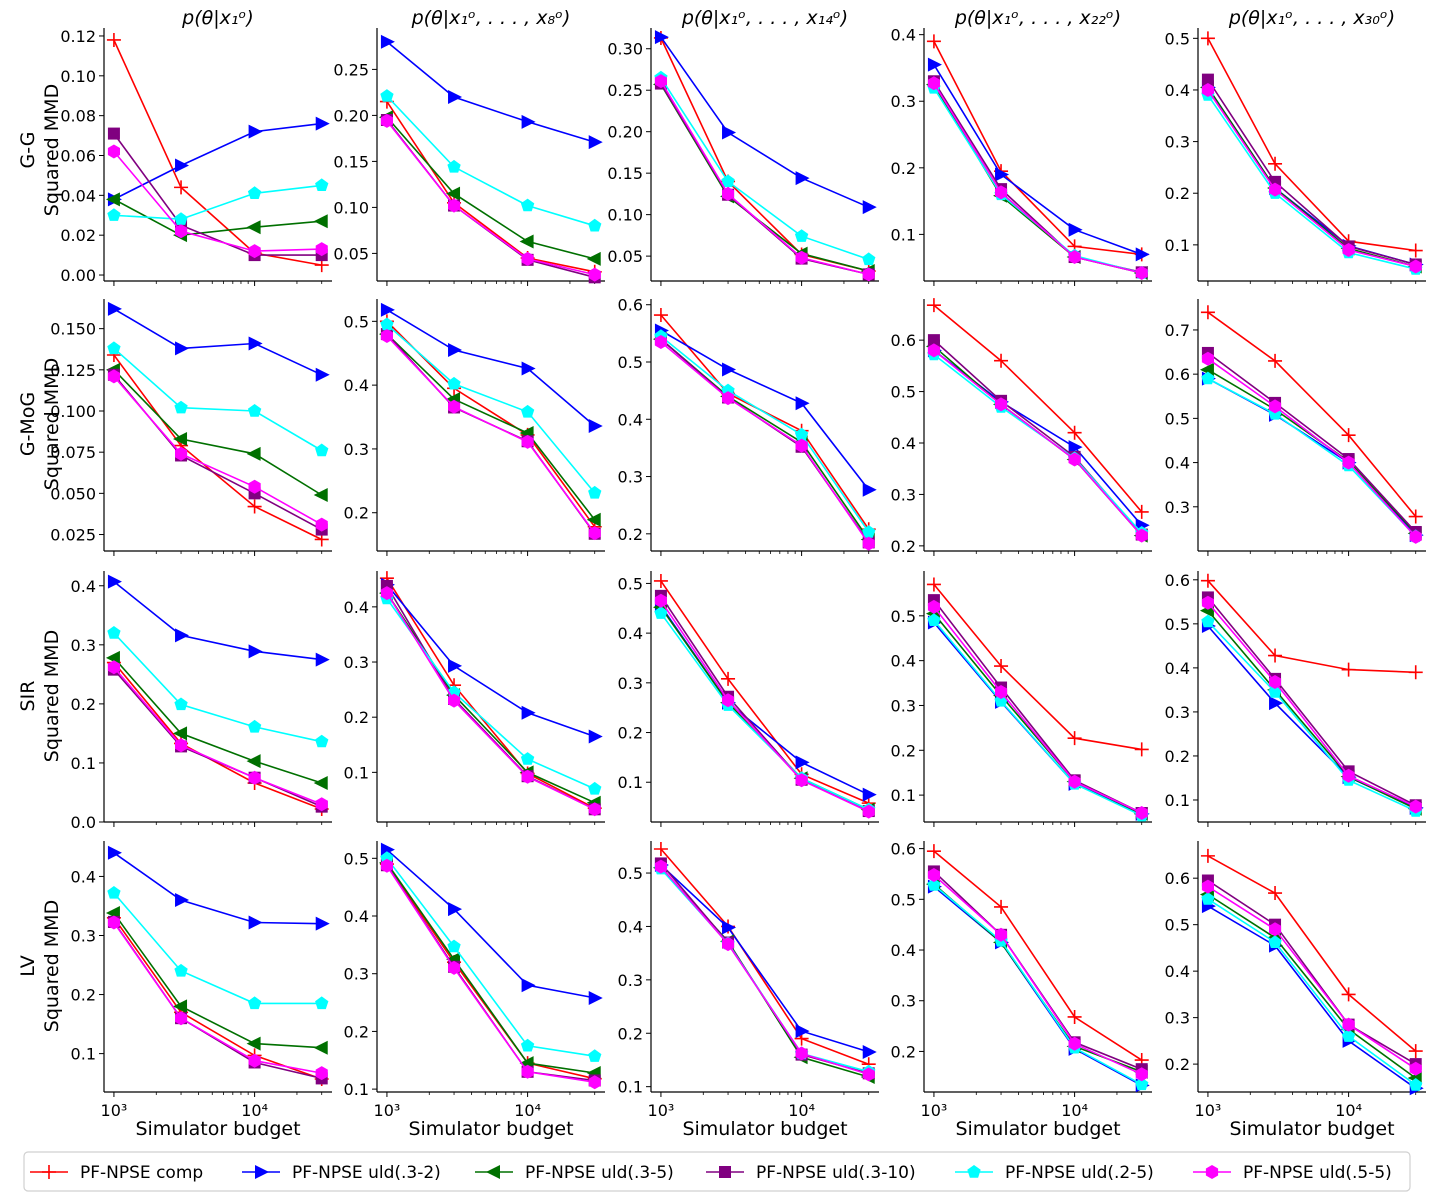 The width and height of the screenshot is (1434, 1197). I want to click on legend-label: PF-NPSE comp, so click(141, 1173).